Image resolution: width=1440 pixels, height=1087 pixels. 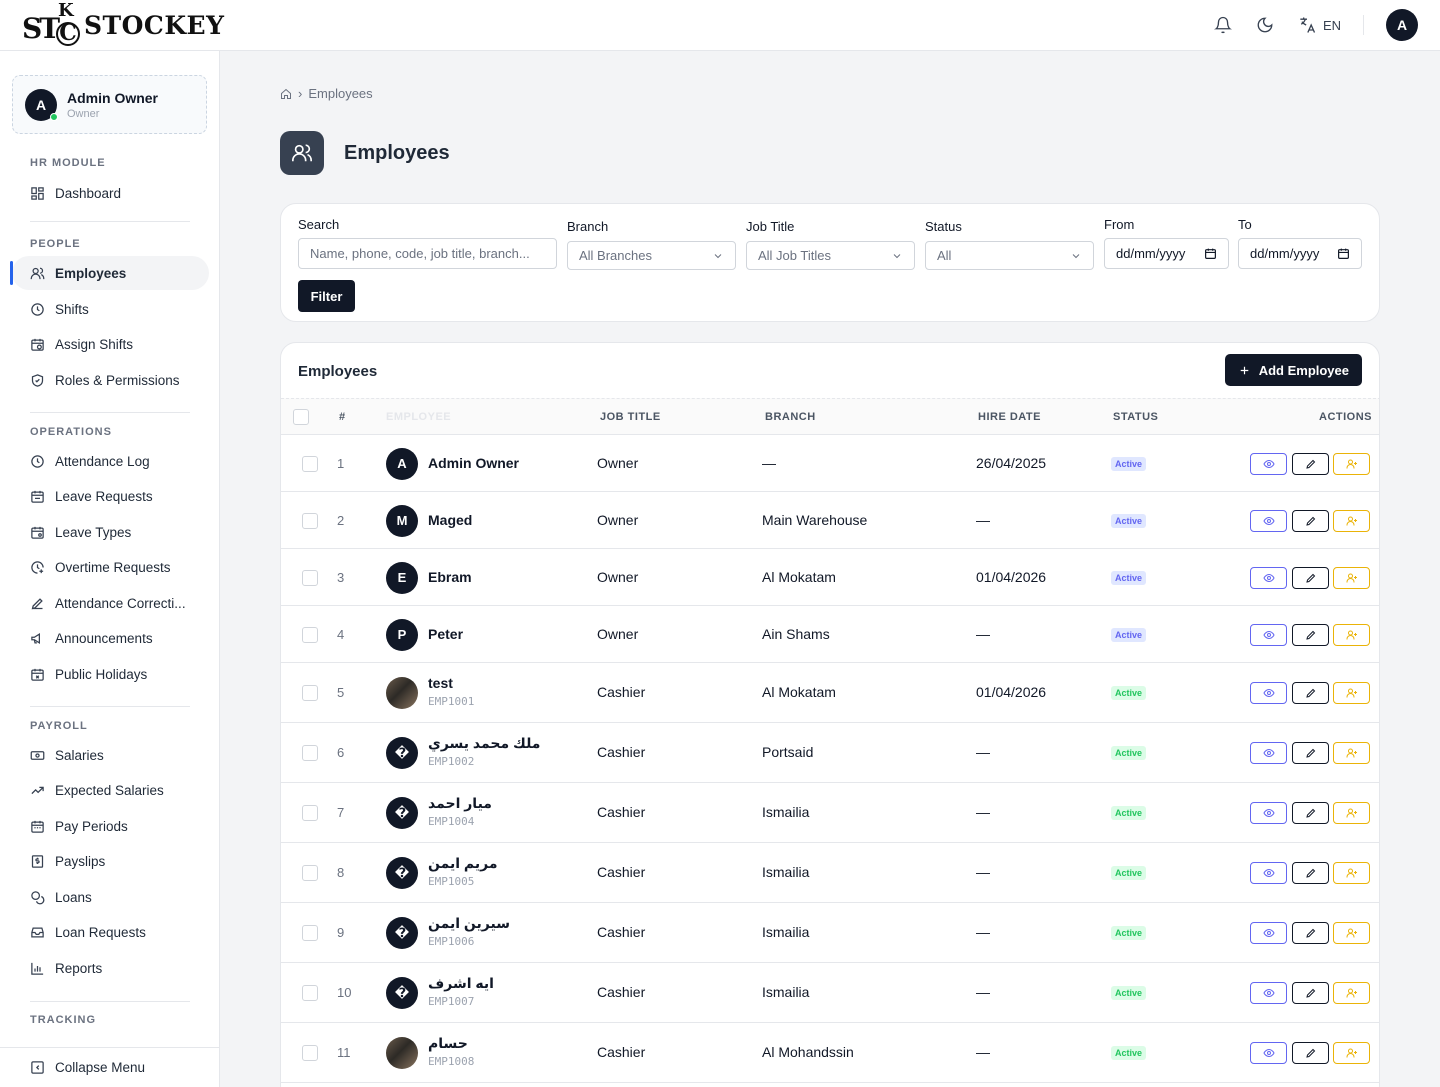 I want to click on table-row: 10 � ايه اشرف EMP1007 Cashier Ismailia — Active, so click(x=830, y=993).